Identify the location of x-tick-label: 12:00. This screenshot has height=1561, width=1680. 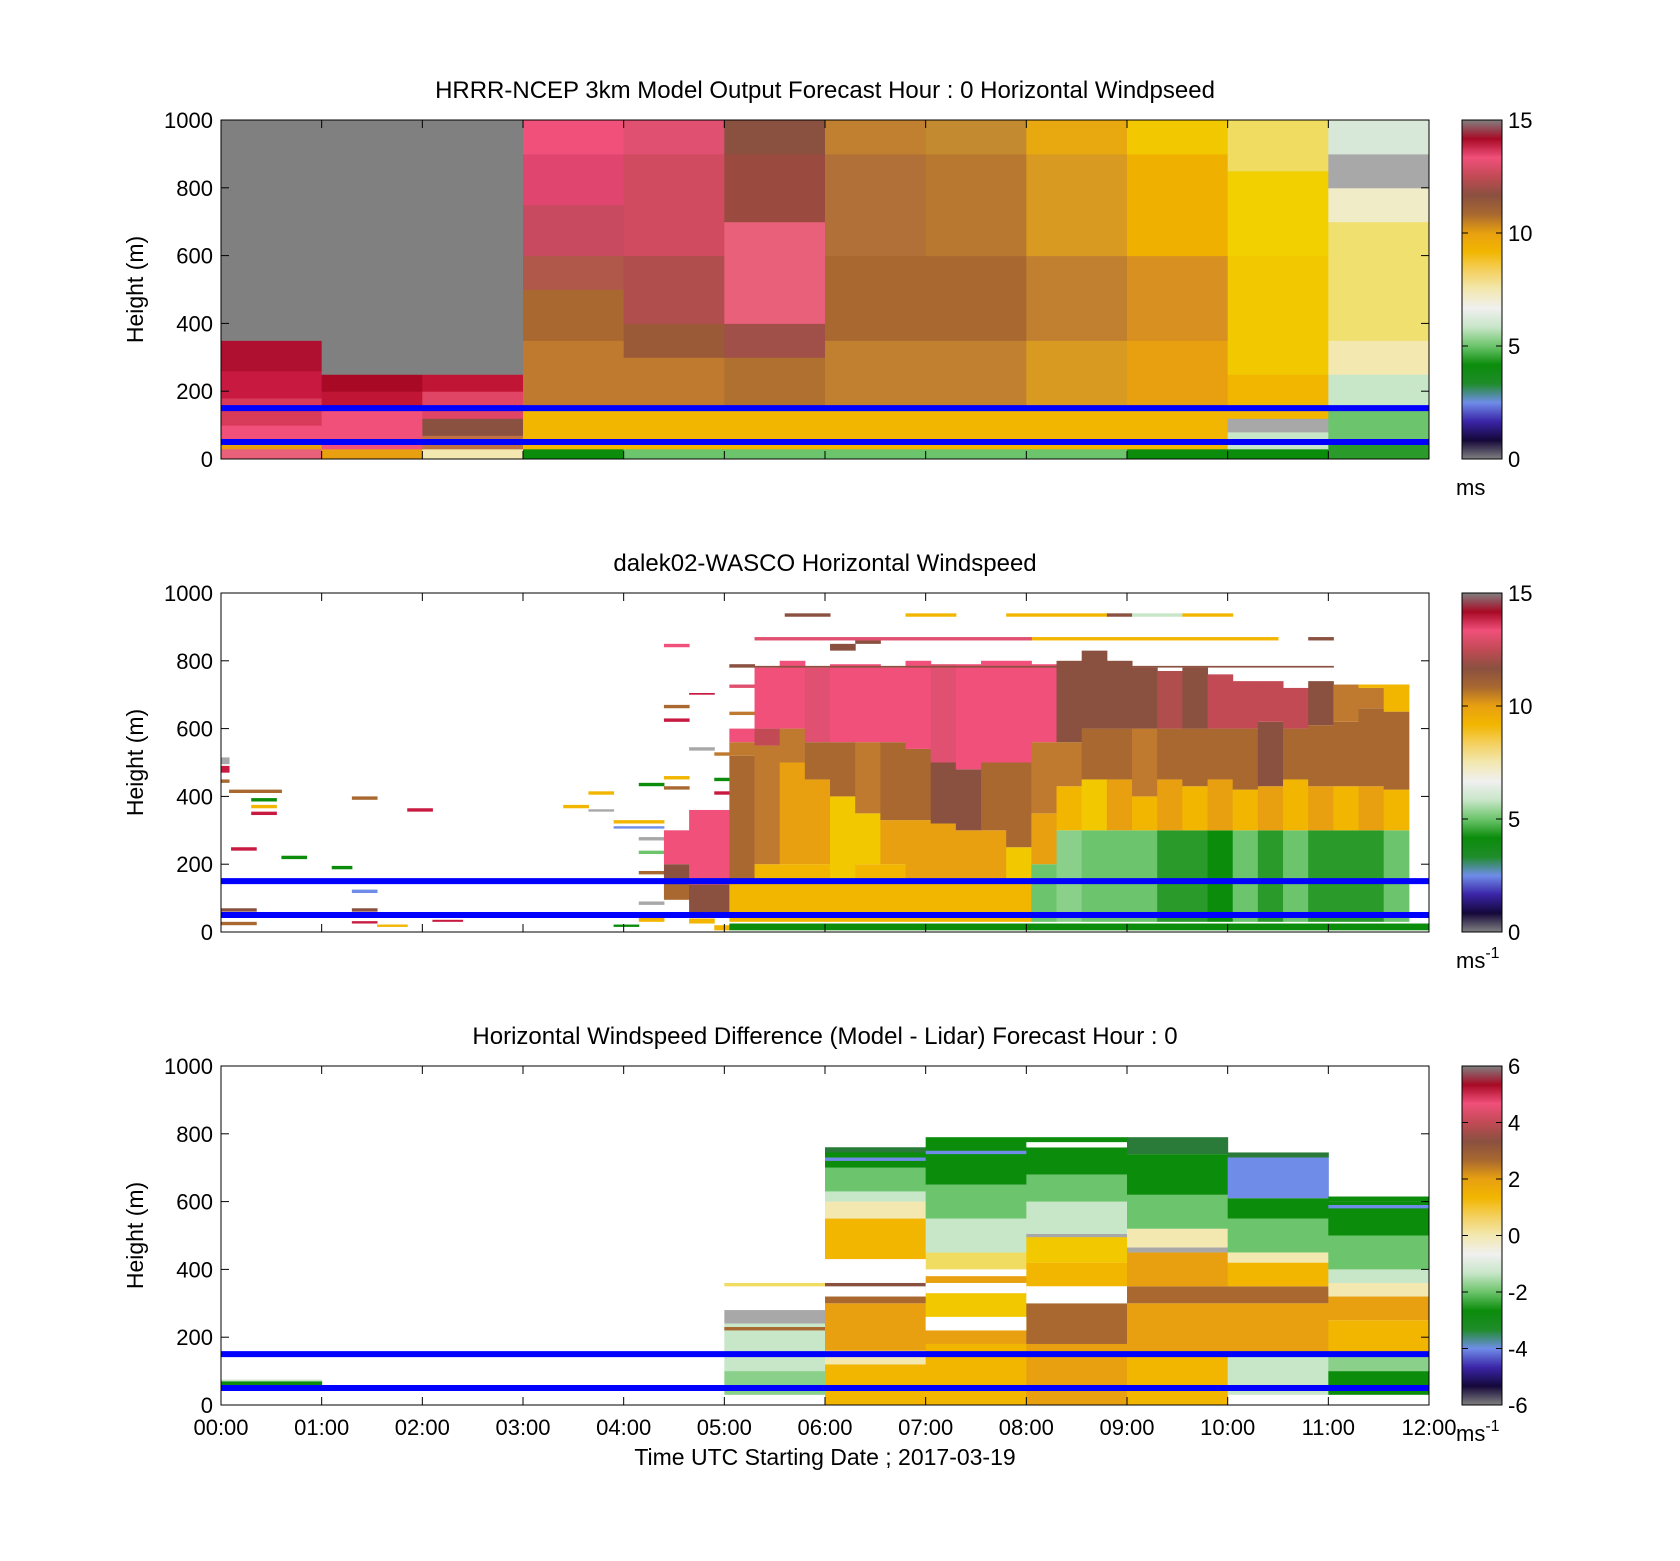
(1428, 1427).